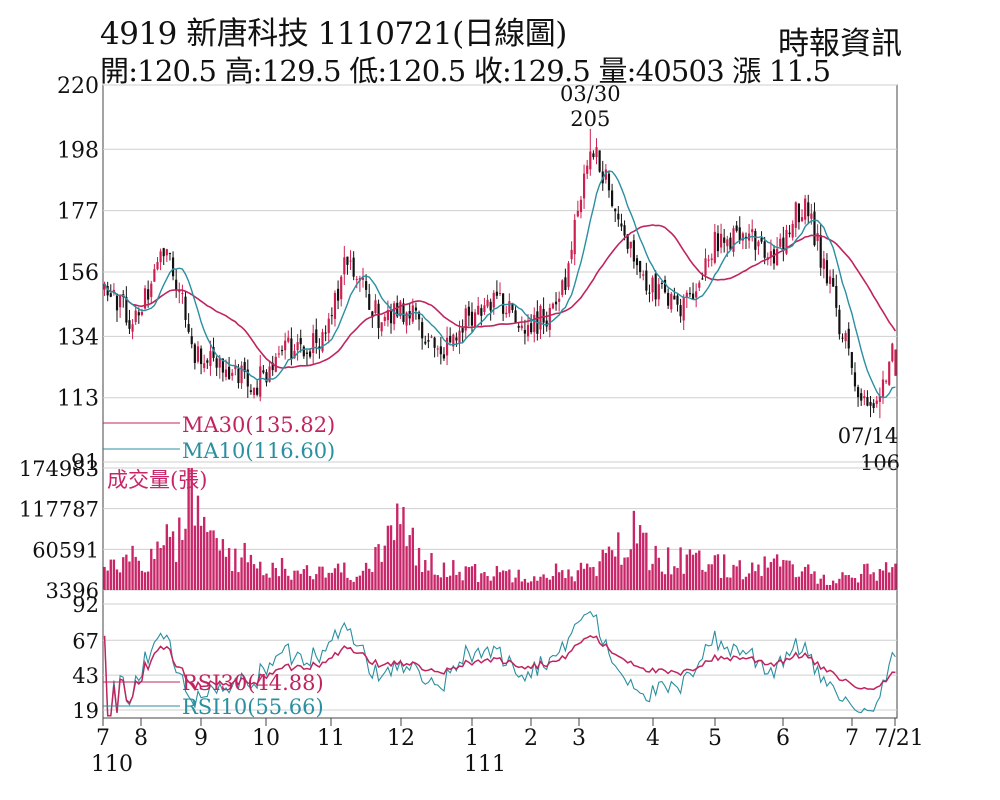 This screenshot has width=1000, height=800. Describe the element at coordinates (85, 463) in the screenshot. I see `price-tick-label: 91` at that location.